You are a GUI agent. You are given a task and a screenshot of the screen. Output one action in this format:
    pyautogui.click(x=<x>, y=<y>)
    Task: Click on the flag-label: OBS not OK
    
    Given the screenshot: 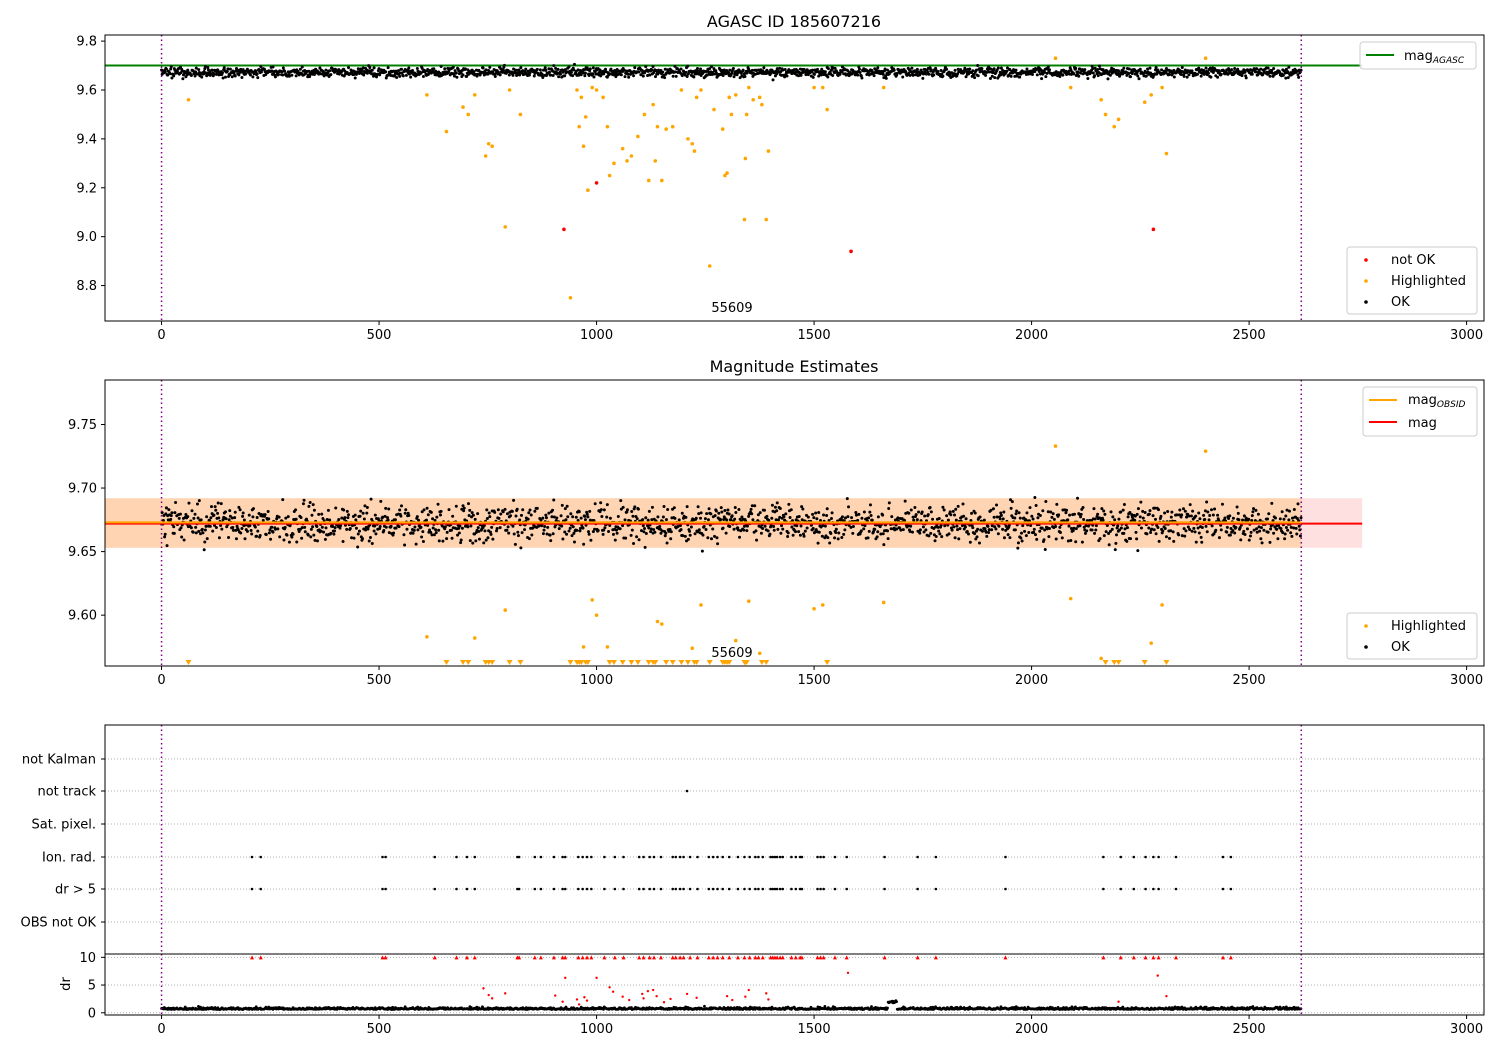 What is the action you would take?
    pyautogui.click(x=59, y=923)
    